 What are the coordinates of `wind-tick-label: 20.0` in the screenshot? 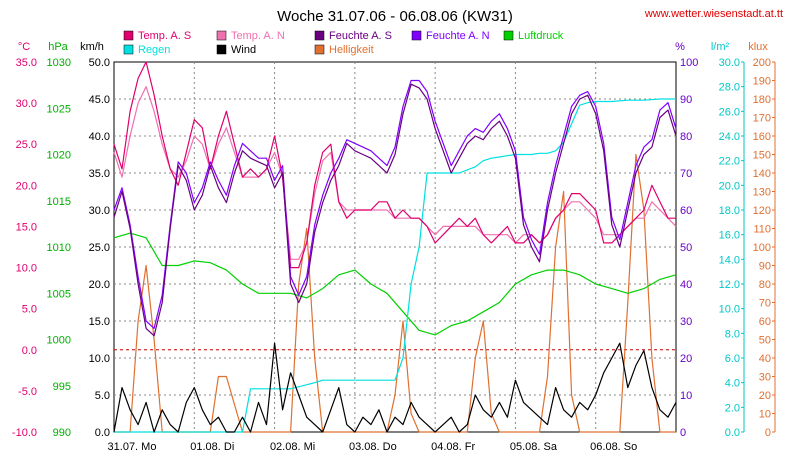 It's located at (99, 285).